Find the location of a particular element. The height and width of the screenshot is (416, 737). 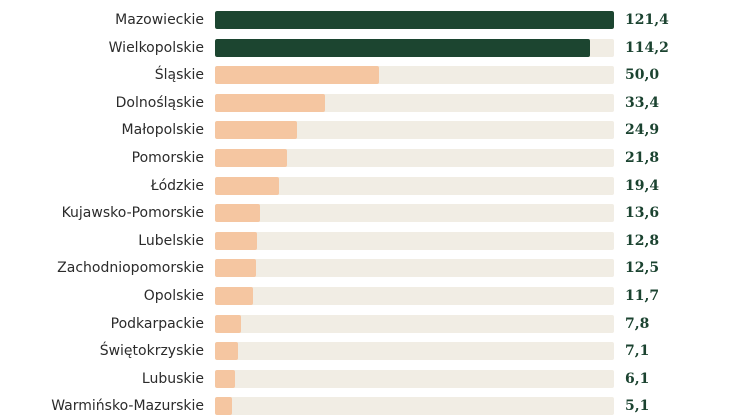

category-label: Opolskie is located at coordinates (173, 296).